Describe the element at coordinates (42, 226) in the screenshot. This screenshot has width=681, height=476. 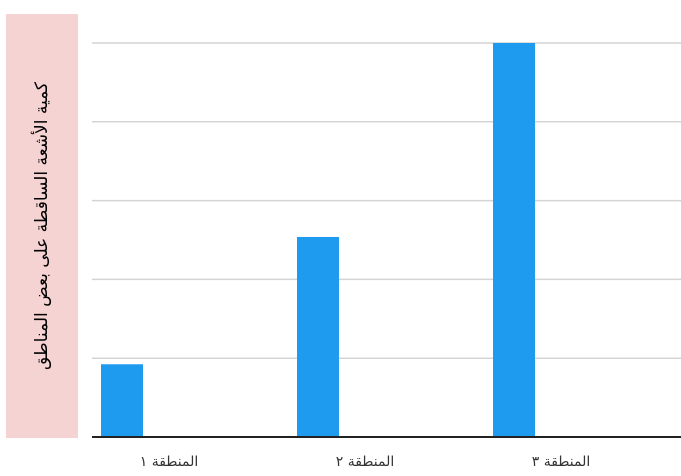
I see `y-axis-label-box` at that location.